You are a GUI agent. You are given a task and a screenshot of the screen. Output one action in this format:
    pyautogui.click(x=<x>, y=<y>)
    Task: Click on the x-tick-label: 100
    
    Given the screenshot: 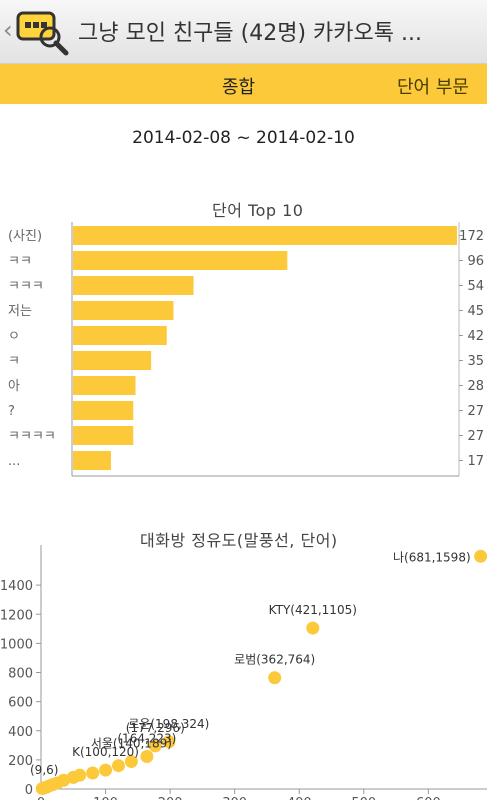 What is the action you would take?
    pyautogui.click(x=105, y=798)
    